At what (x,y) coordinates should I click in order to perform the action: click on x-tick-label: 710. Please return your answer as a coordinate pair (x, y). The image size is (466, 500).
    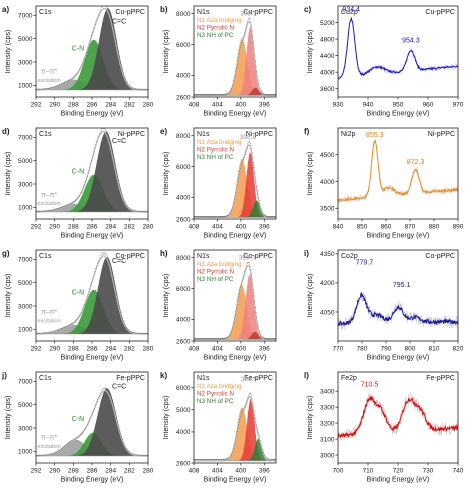
    Looking at the image, I should click on (368, 471).